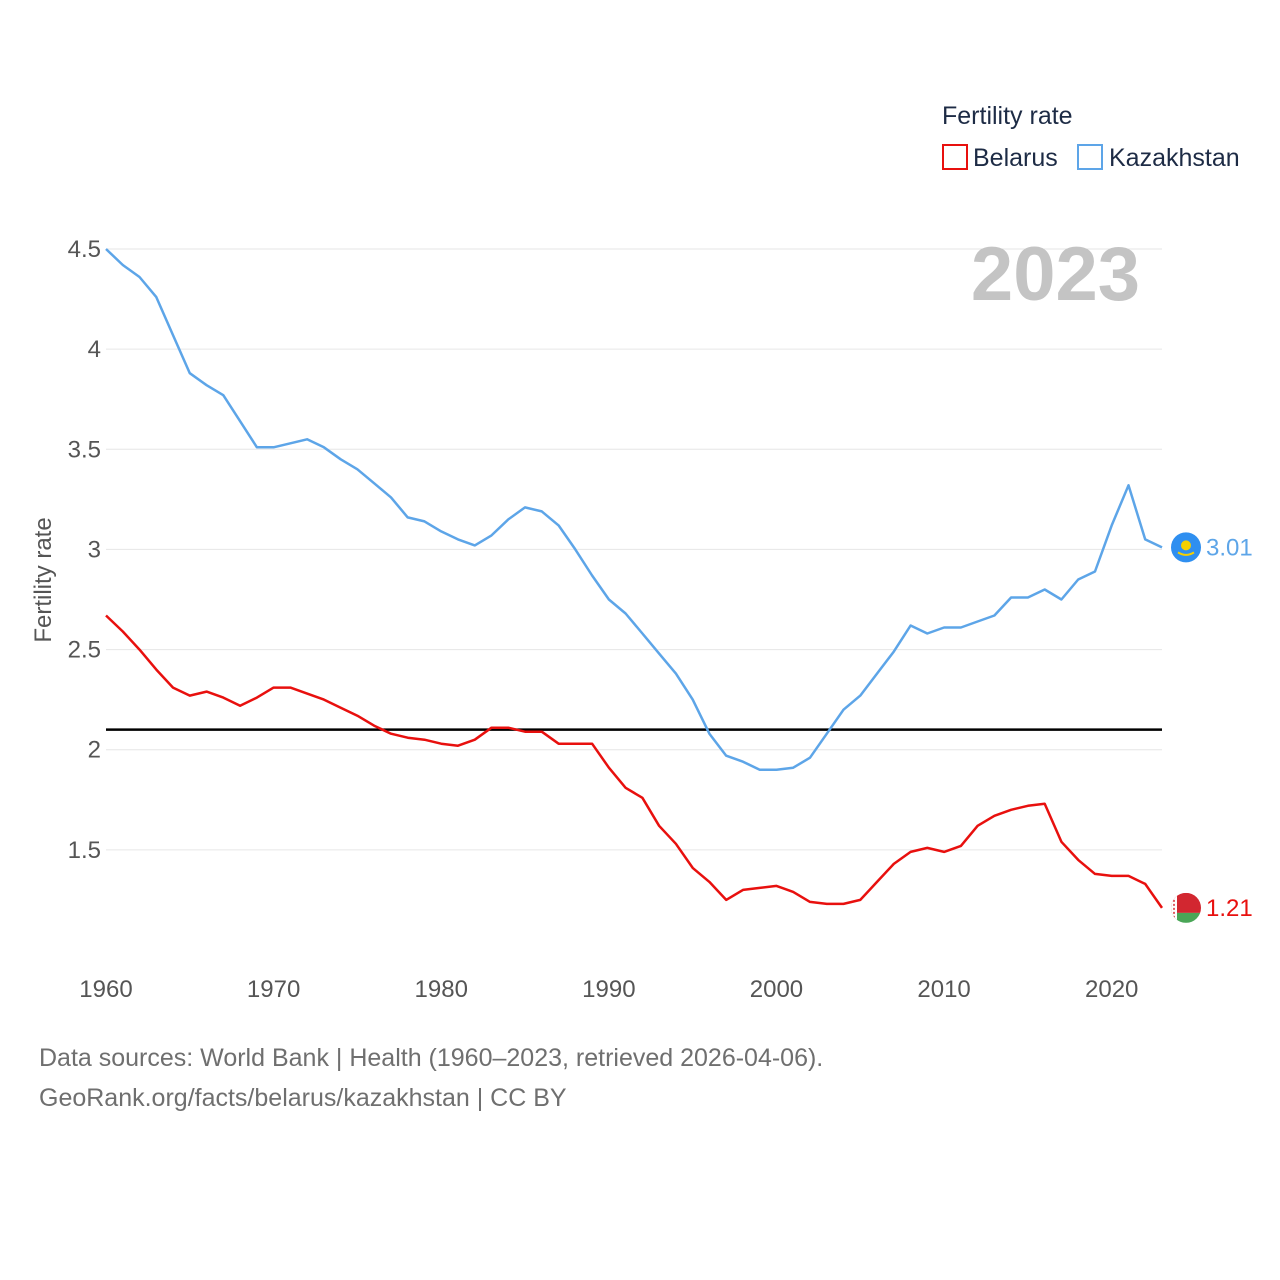  Describe the element at coordinates (1186, 907) in the screenshot. I see `belarus-flag-icon` at that location.